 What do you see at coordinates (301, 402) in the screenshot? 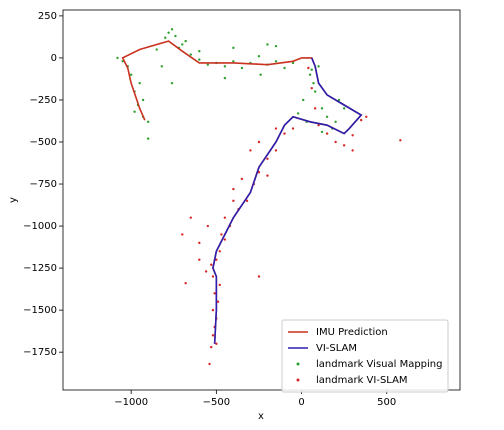
I see `x-tick-label: 0` at bounding box center [301, 402].